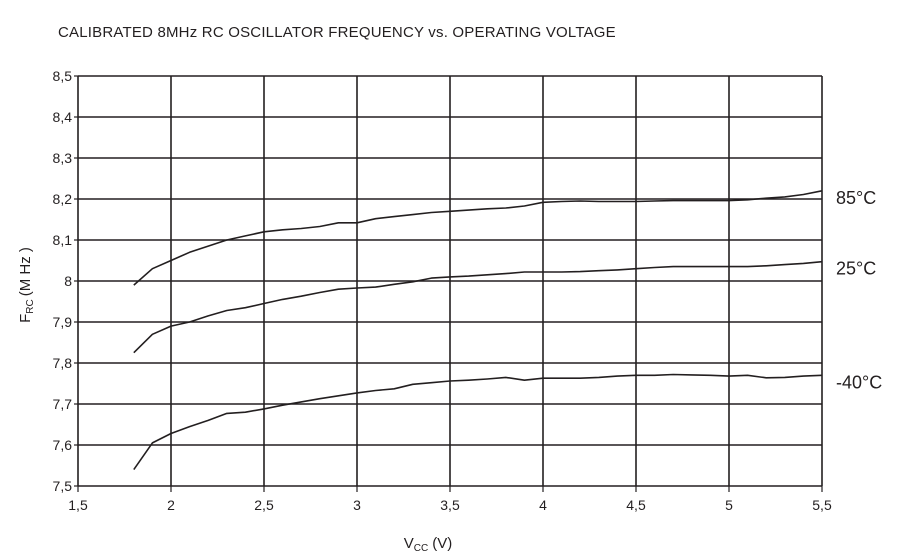 The image size is (899, 556). I want to click on x-tick-label: 2, so click(171, 505).